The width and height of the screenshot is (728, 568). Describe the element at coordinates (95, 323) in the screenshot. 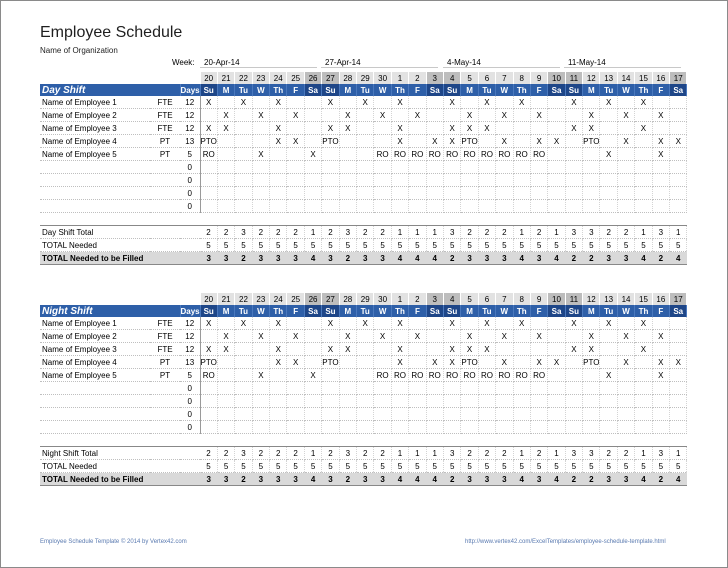

I see `employee-name: Name of Employee 1` at that location.